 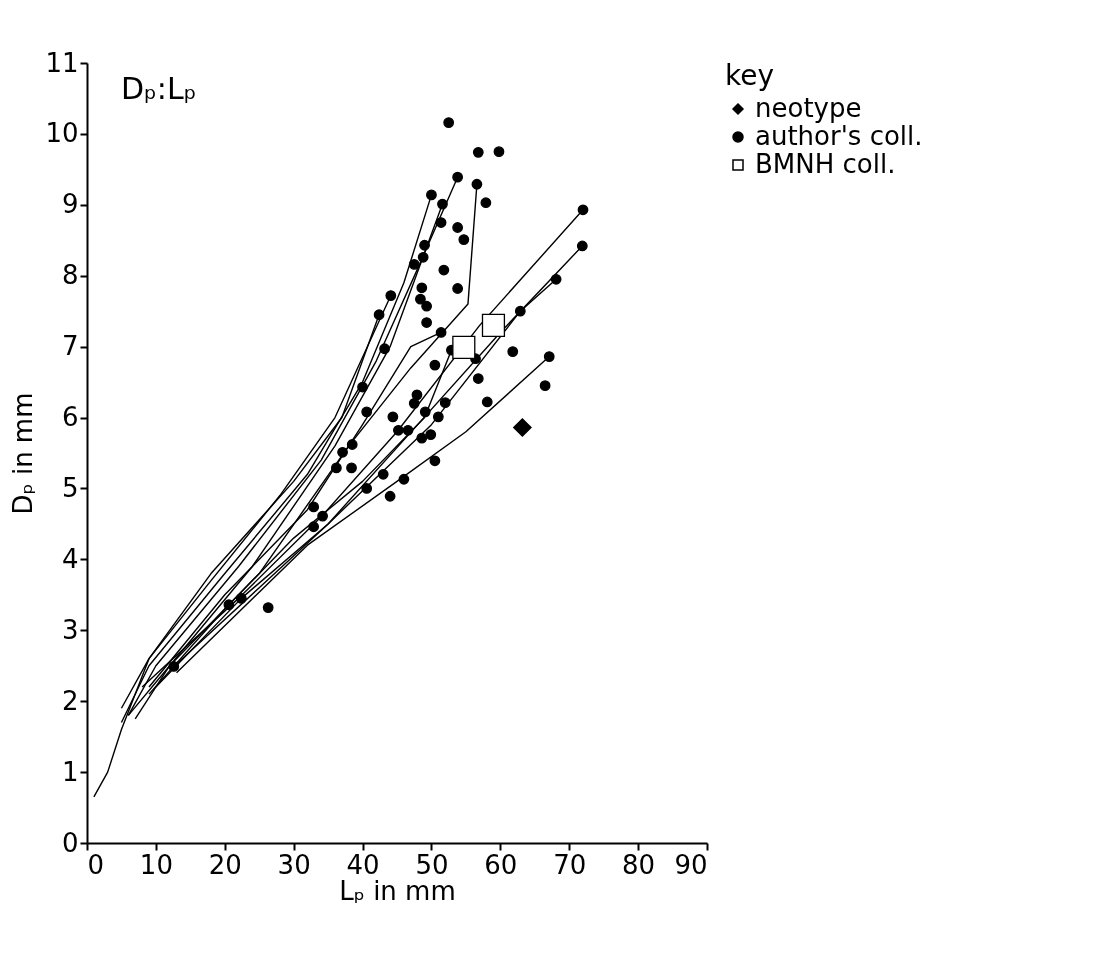 I want to click on y-axis-title: Dₚ in mm, so click(x=23, y=453).